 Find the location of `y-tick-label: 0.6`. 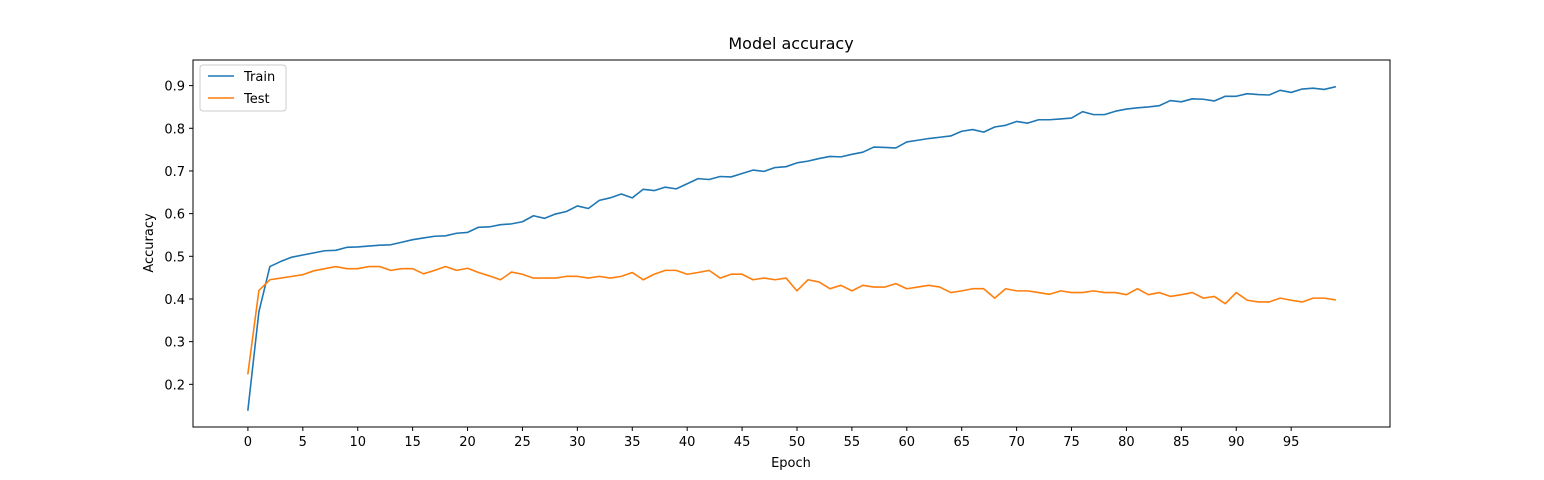

y-tick-label: 0.6 is located at coordinates (174, 215).